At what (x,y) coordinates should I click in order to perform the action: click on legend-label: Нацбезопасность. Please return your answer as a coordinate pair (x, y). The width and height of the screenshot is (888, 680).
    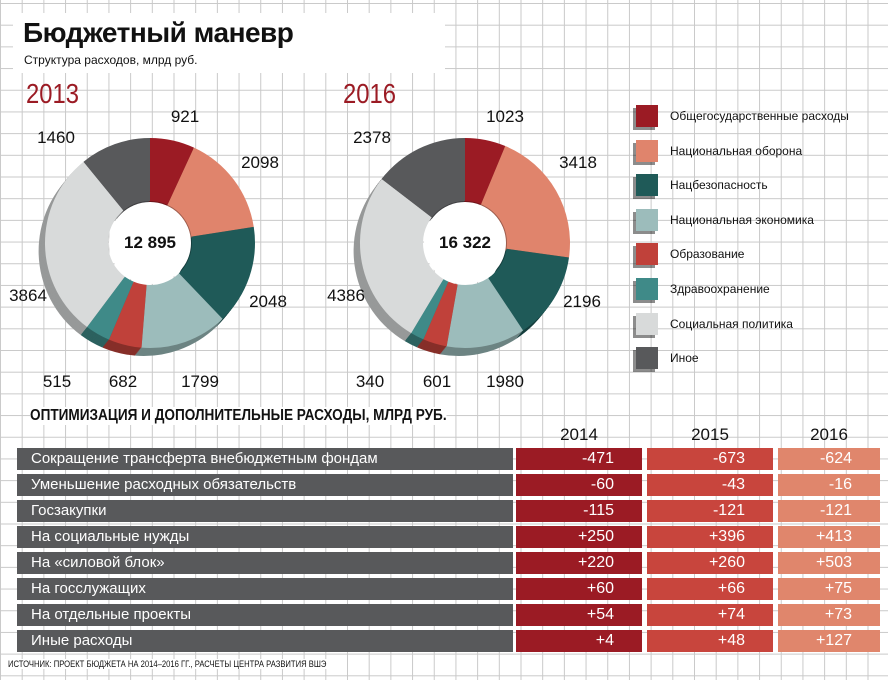
    Looking at the image, I should click on (719, 185).